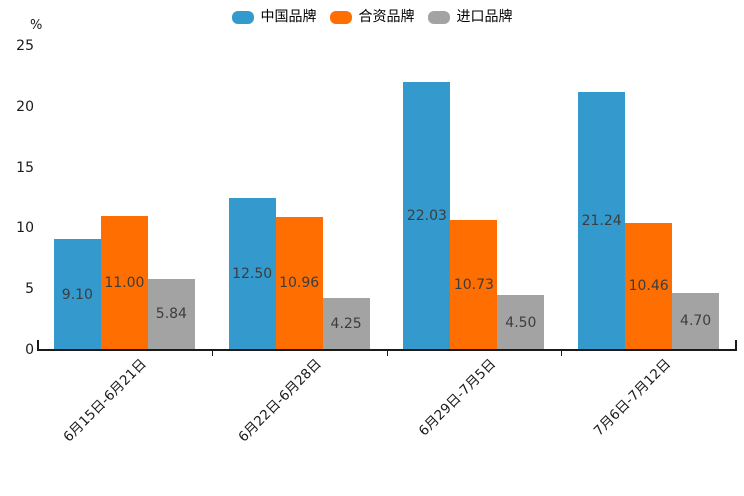  I want to click on bar: 10.73, so click(474, 284).